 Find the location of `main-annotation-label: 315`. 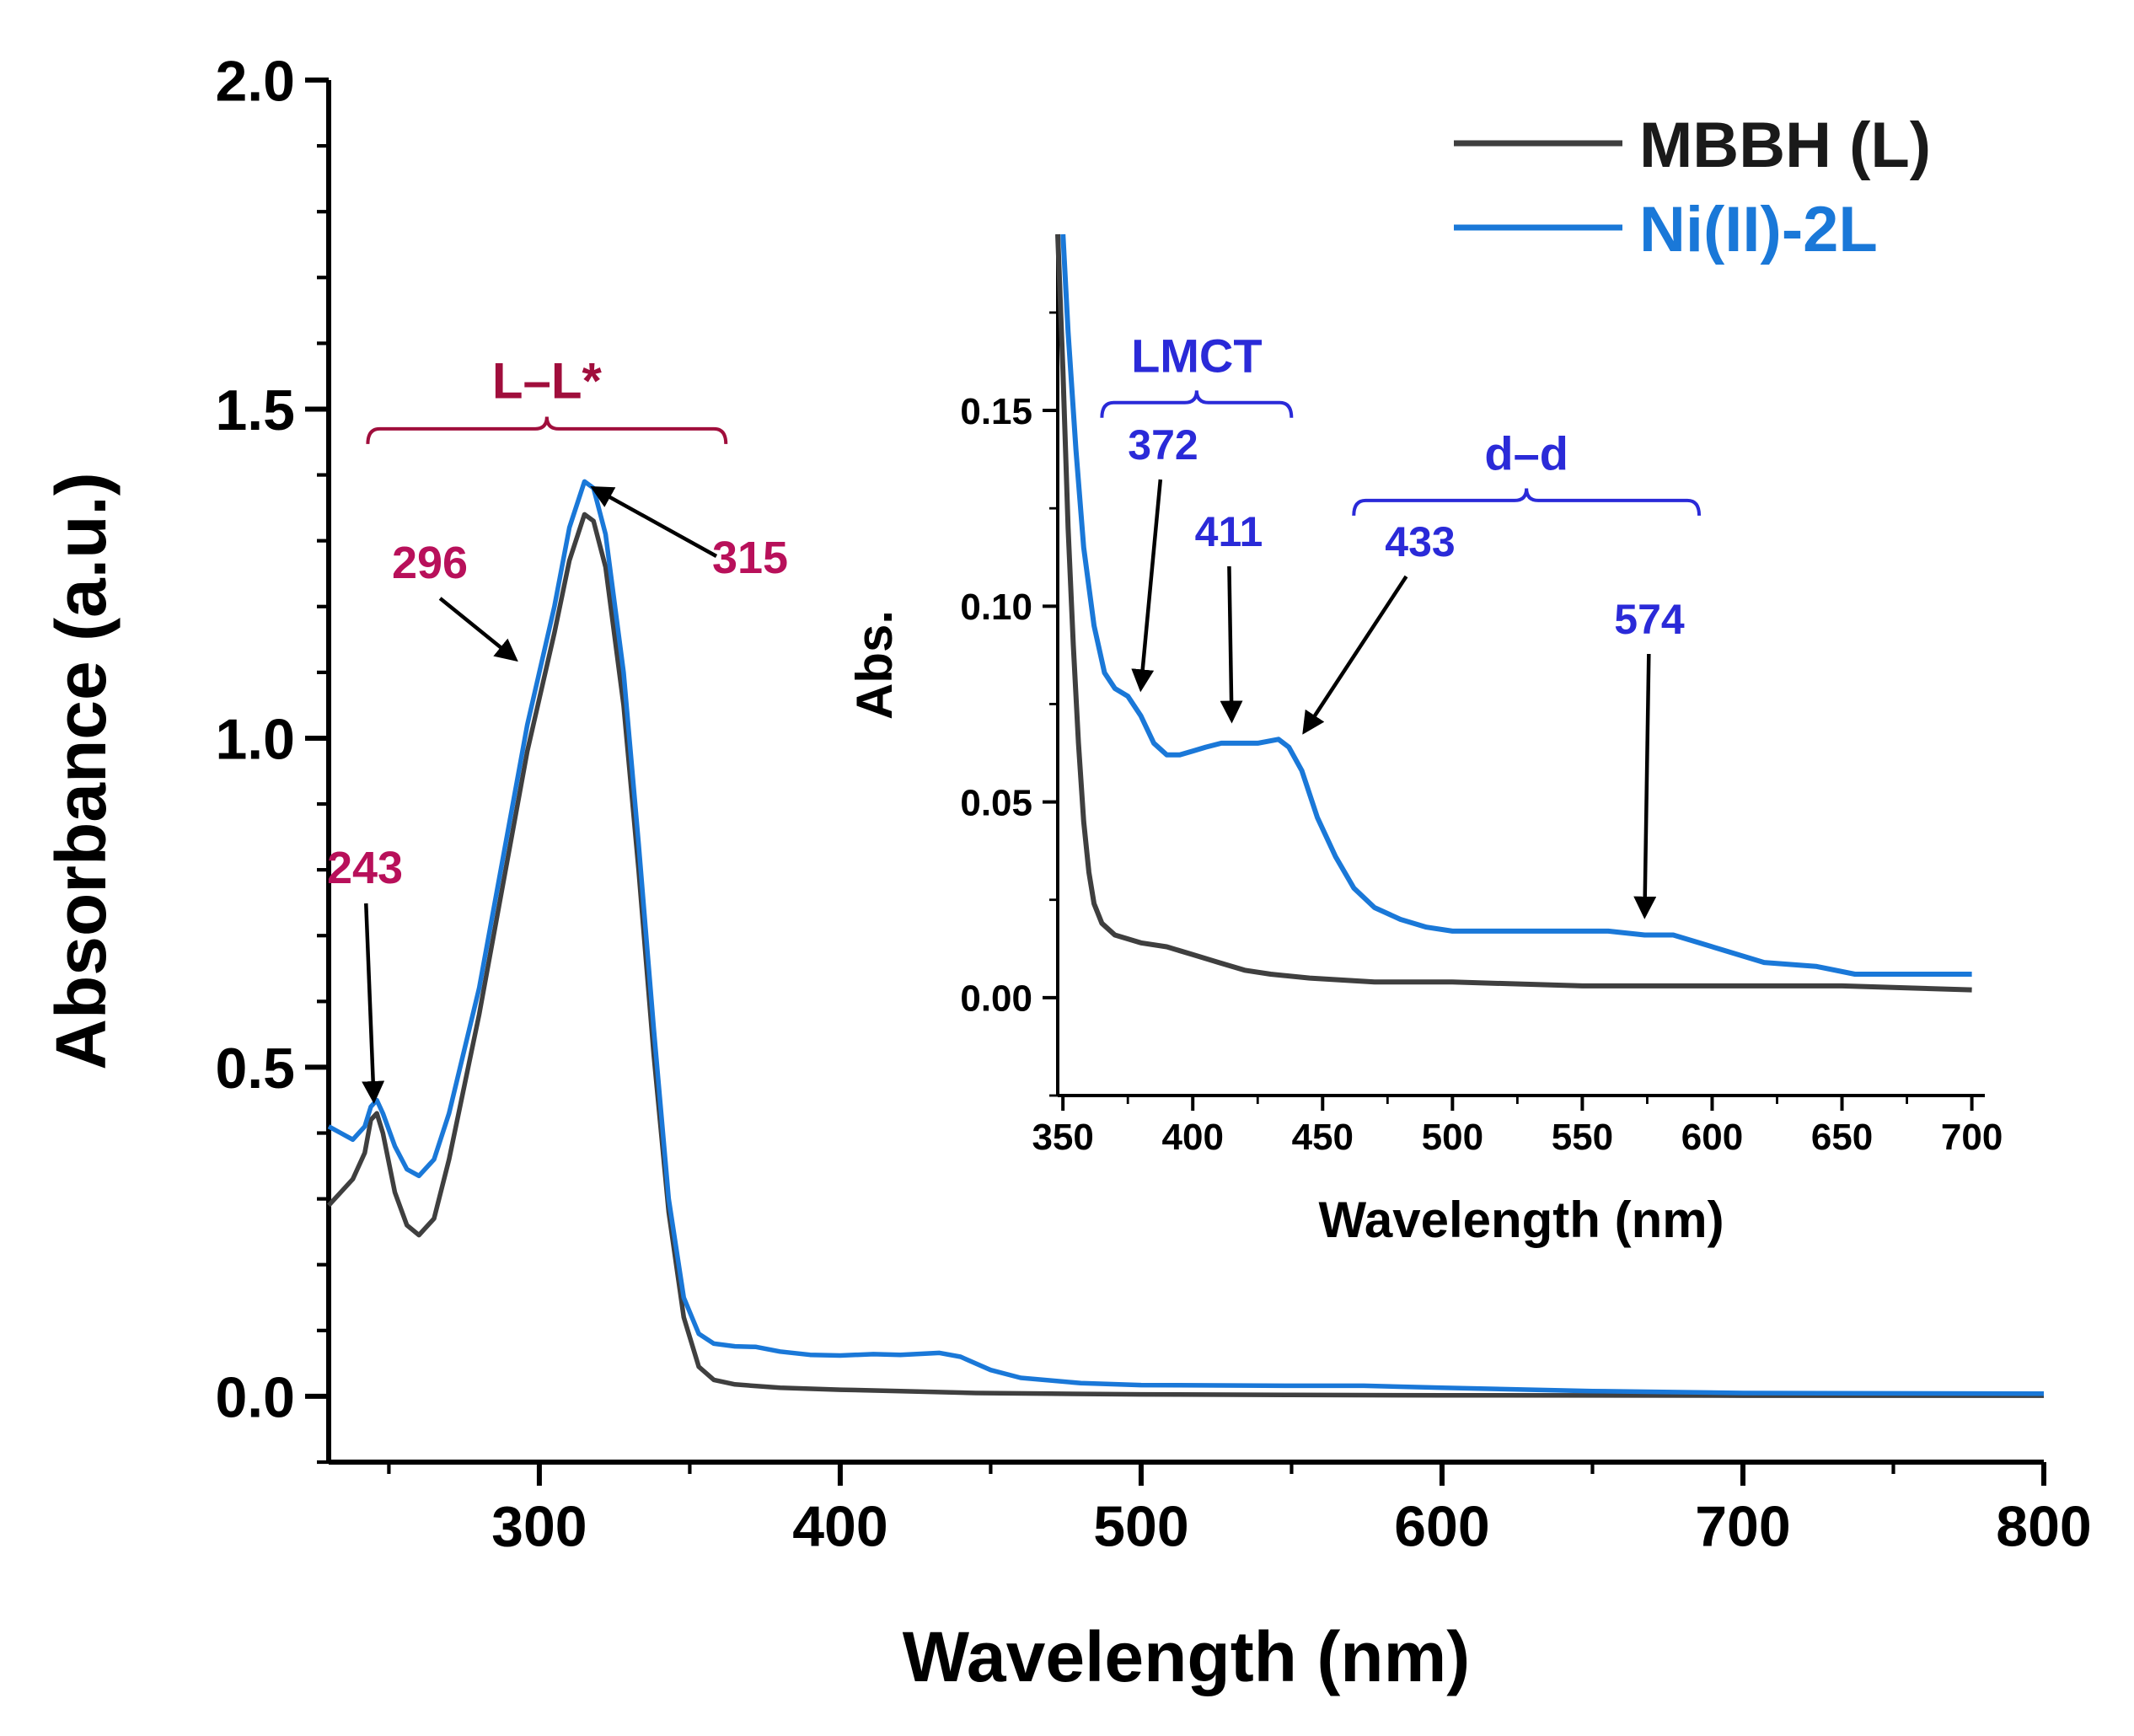

main-annotation-label: 315 is located at coordinates (750, 558).